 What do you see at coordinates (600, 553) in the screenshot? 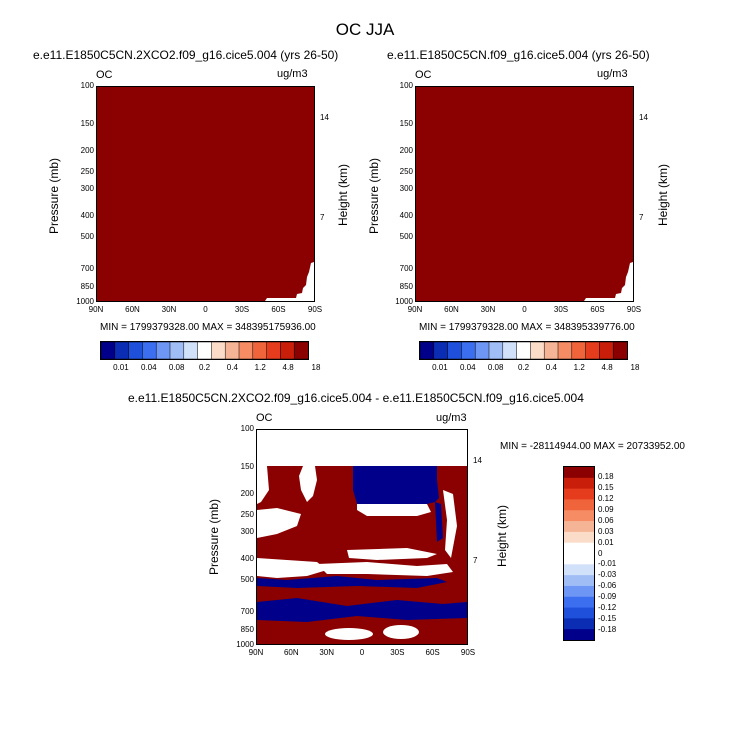
I see `colorbar-label: 0` at bounding box center [600, 553].